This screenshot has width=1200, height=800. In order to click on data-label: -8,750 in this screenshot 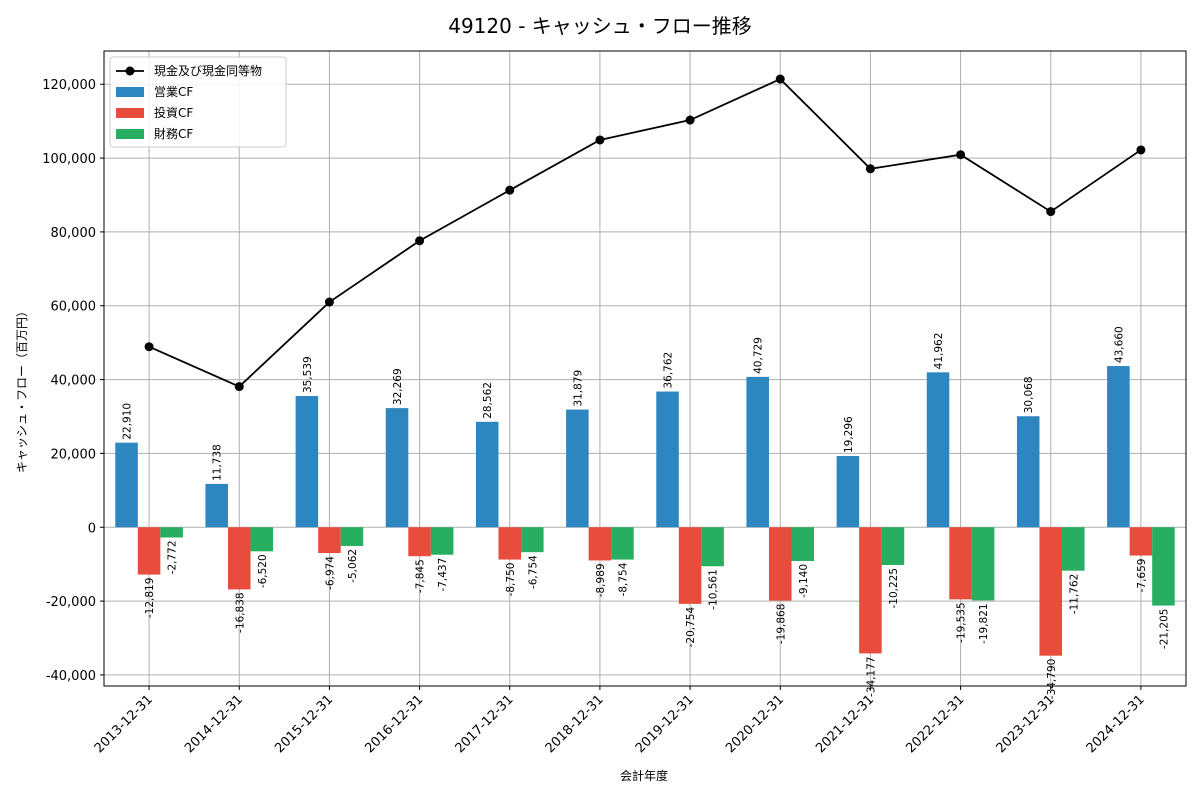, I will do `click(511, 580)`.